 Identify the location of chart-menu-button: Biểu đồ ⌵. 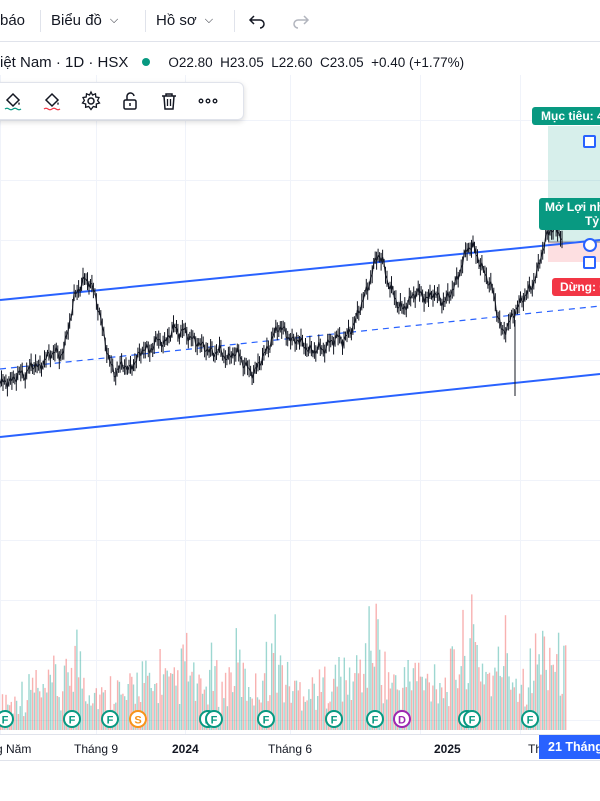
(93, 21).